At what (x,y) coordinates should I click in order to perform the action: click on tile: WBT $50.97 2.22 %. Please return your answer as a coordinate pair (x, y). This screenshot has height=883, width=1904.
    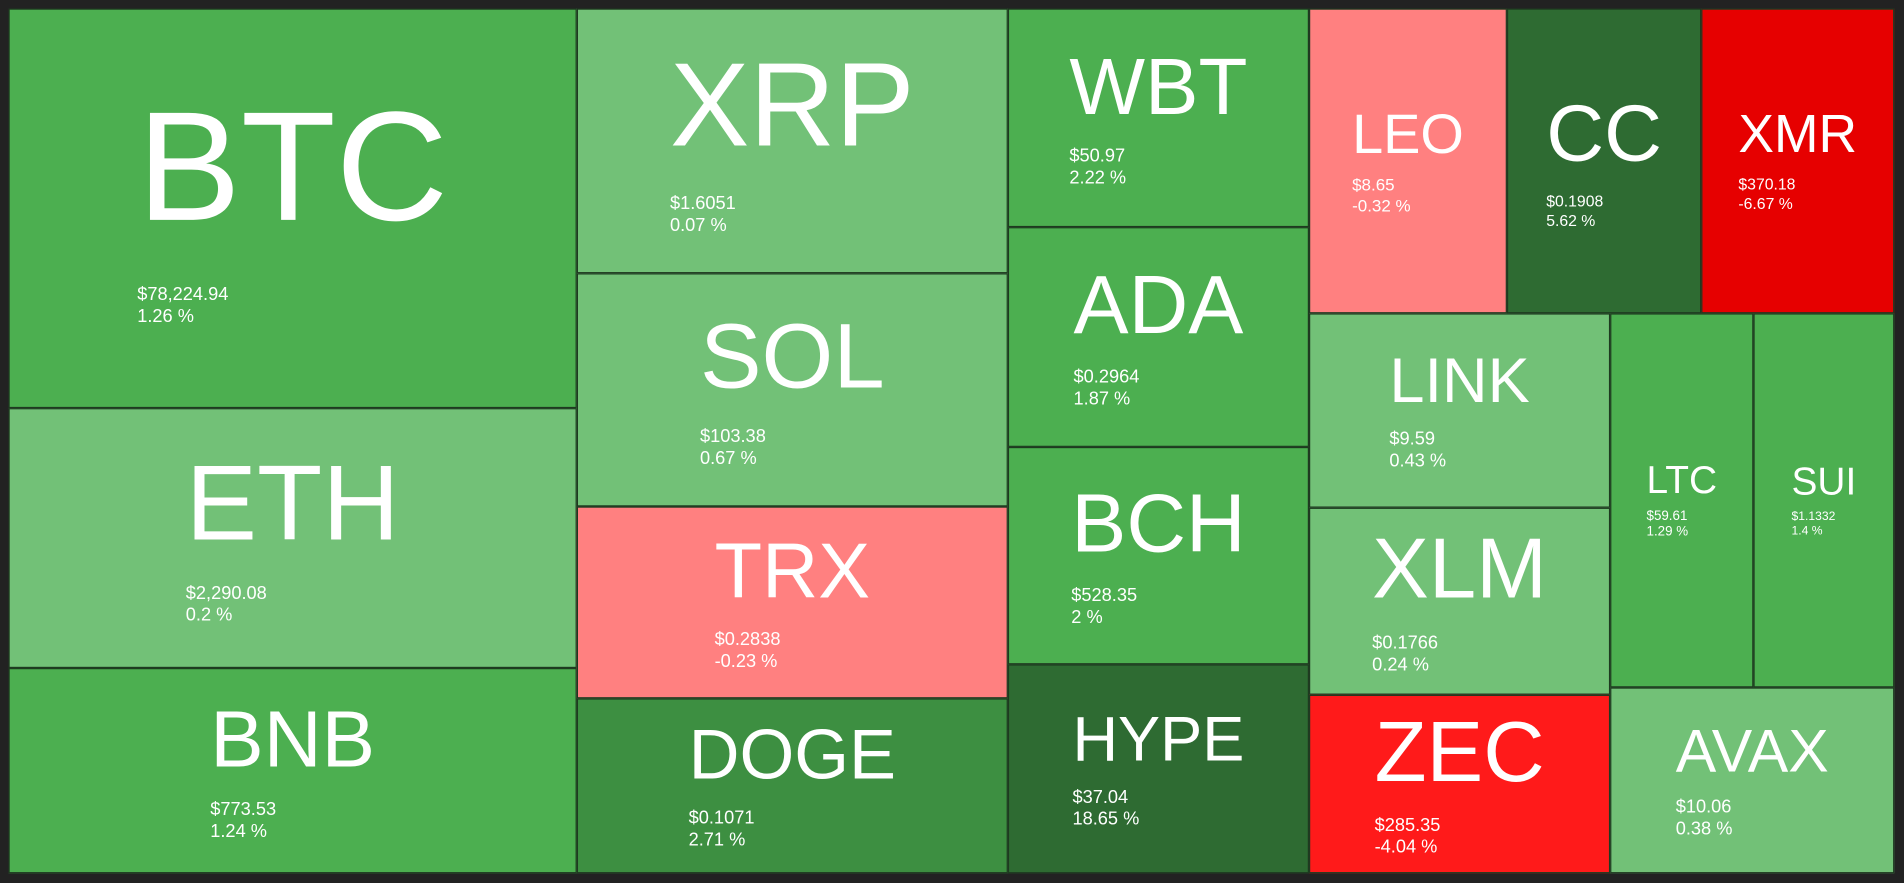
    Looking at the image, I should click on (1158, 118).